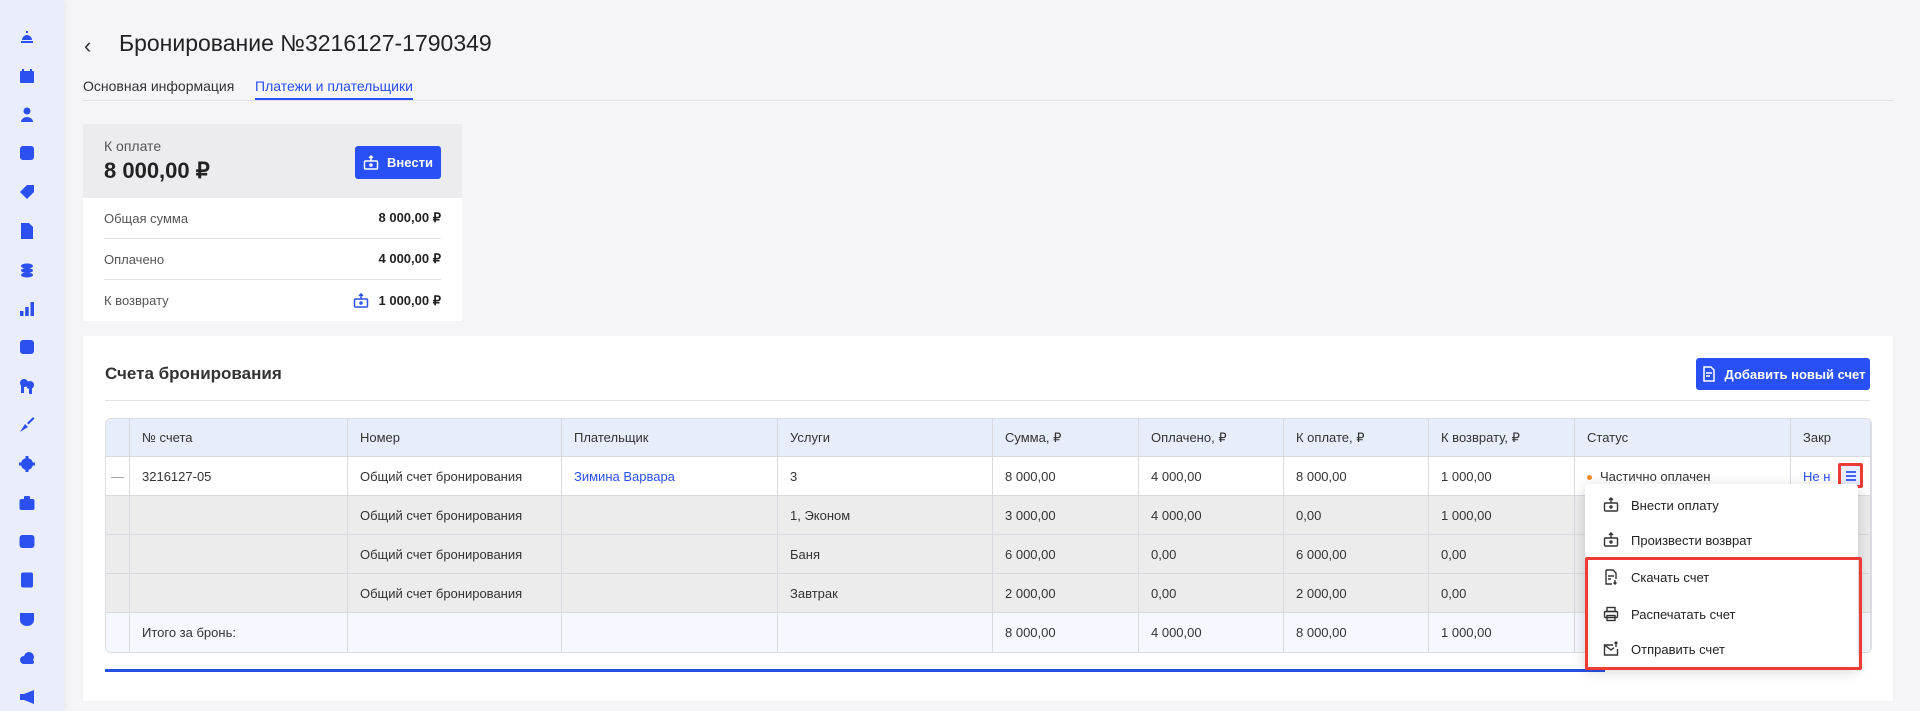 The height and width of the screenshot is (711, 1920). Describe the element at coordinates (1692, 540) in the screenshot. I see `menu-item-label: Произвести возврат` at that location.